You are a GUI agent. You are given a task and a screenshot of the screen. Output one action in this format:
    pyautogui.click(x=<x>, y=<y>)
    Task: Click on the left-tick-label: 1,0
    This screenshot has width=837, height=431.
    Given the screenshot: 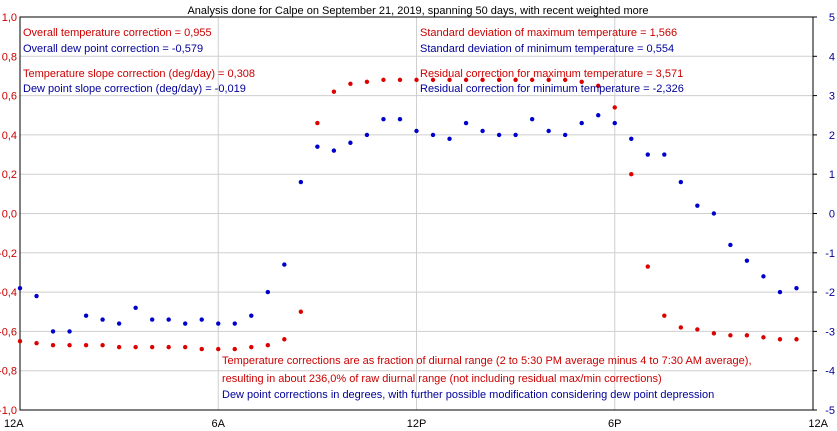 What is the action you would take?
    pyautogui.click(x=9, y=18)
    